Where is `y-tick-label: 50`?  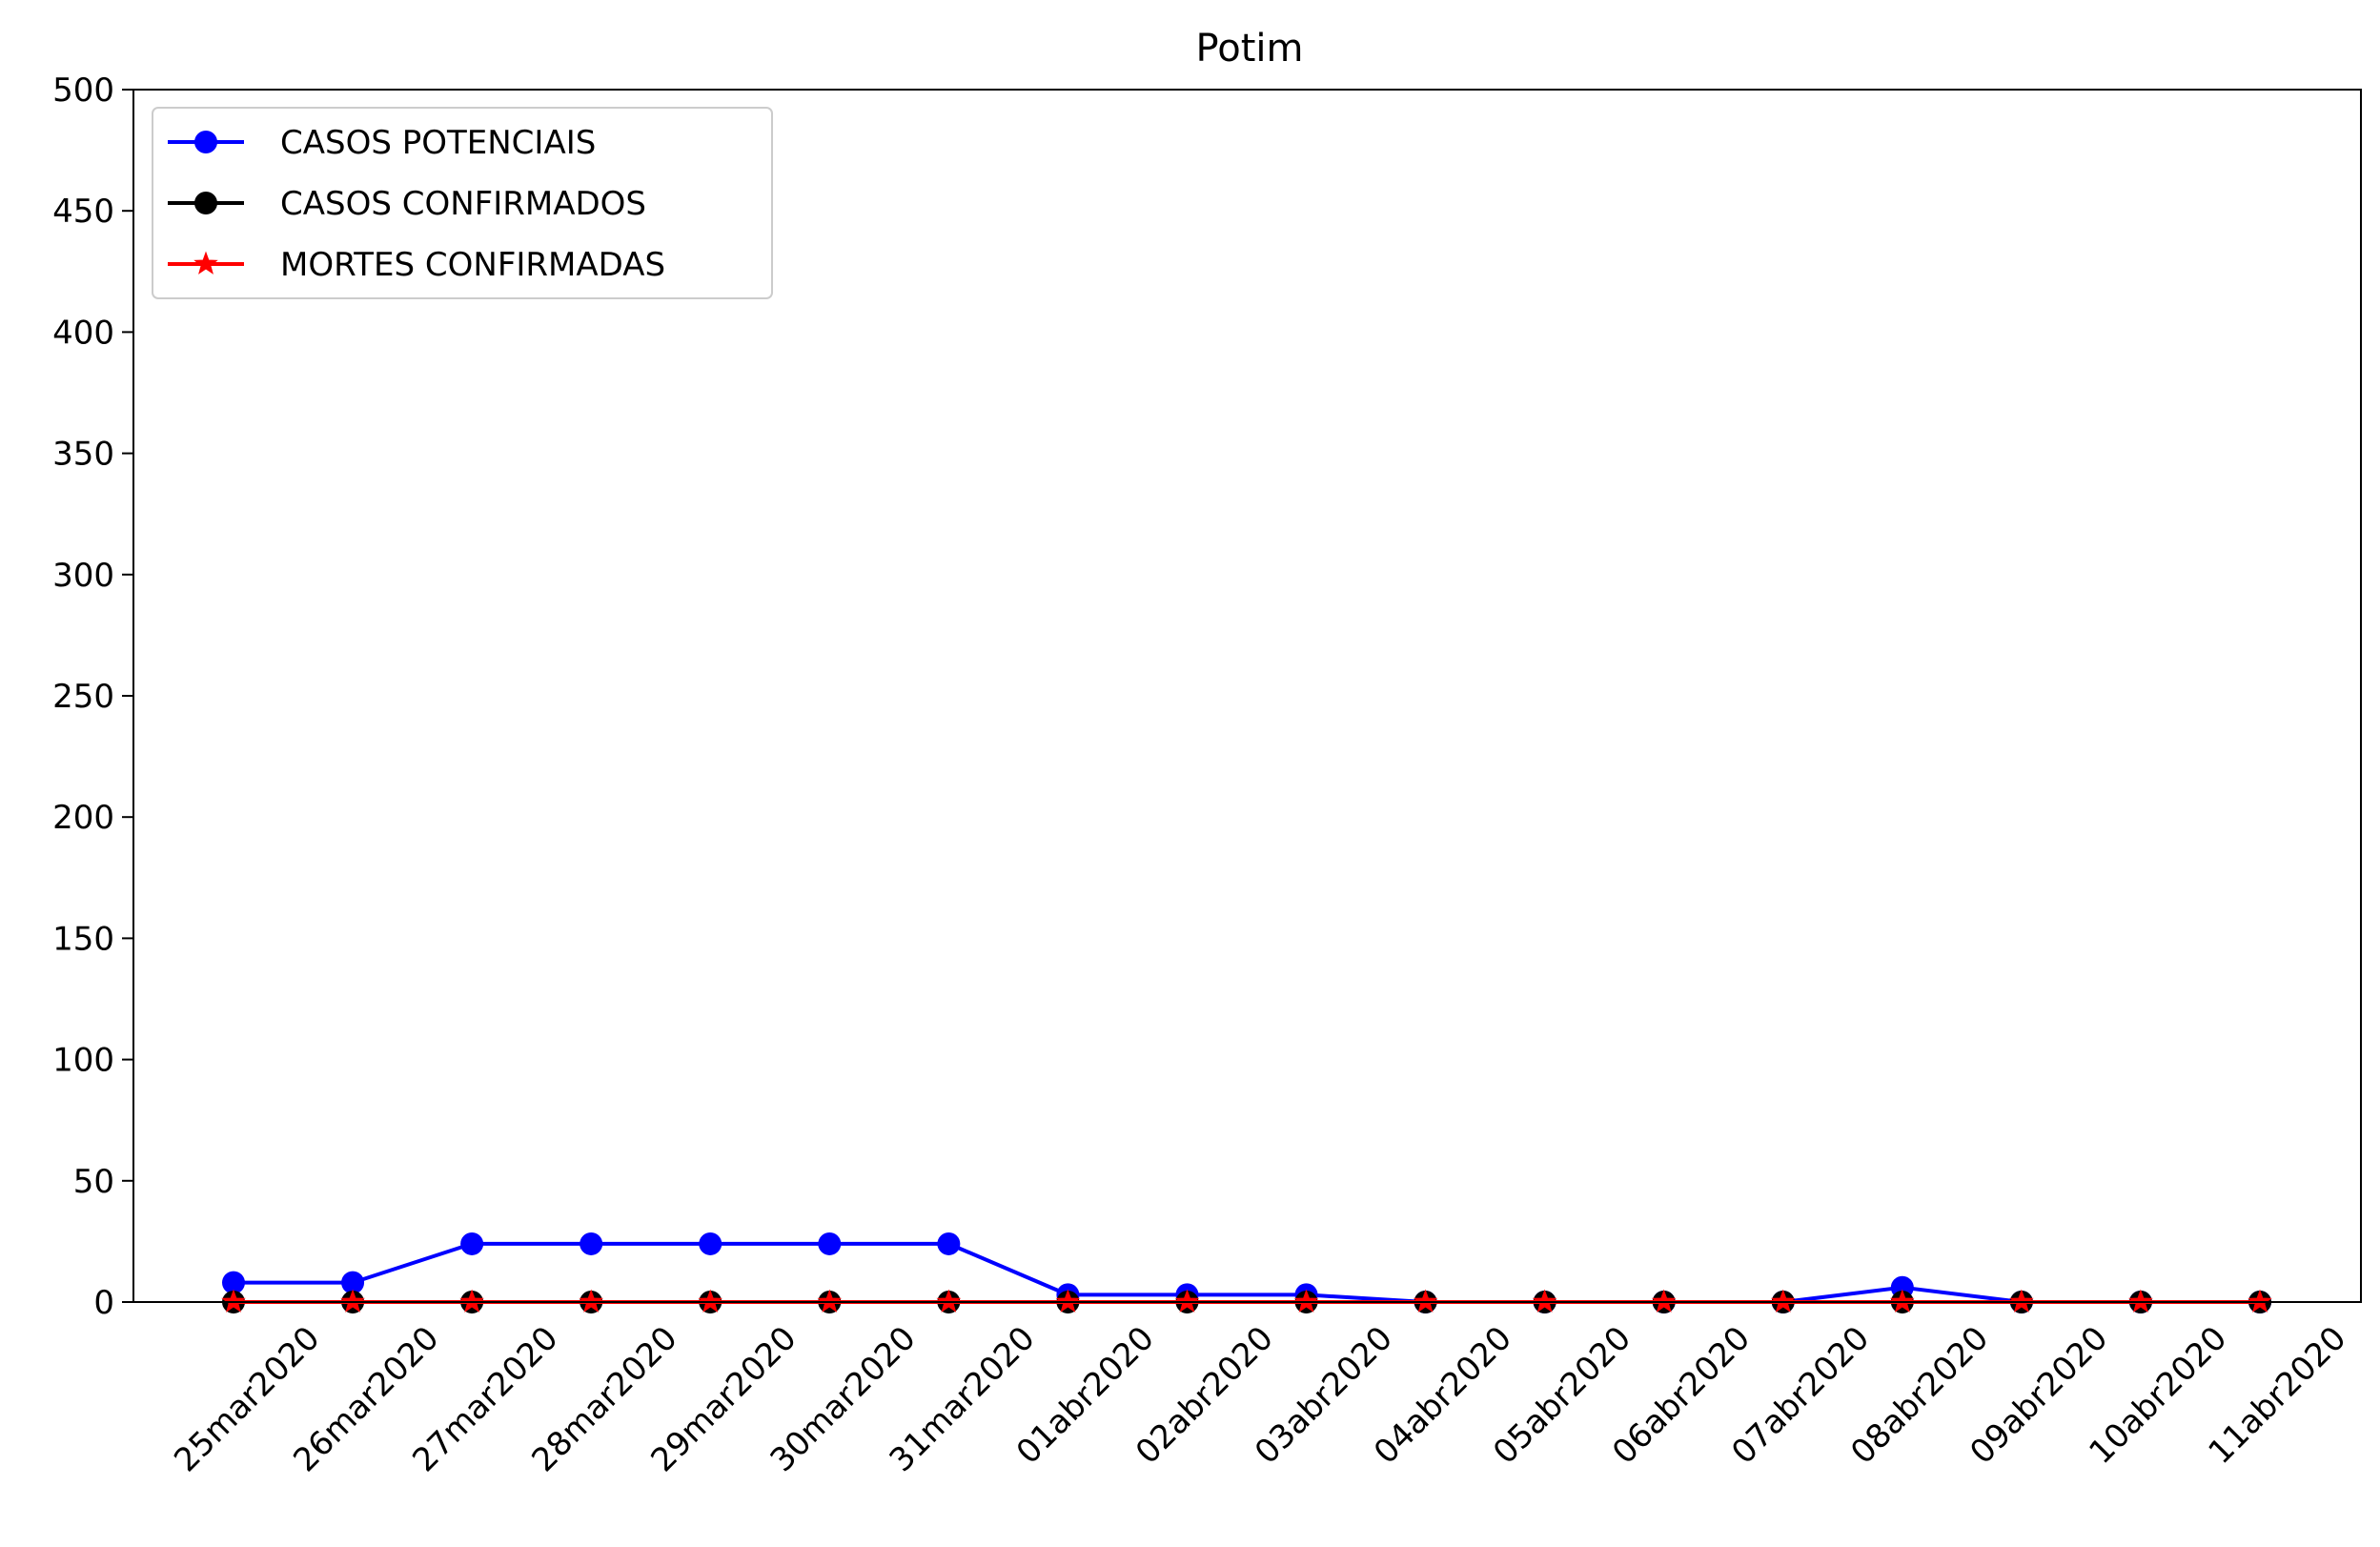 y-tick-label: 50 is located at coordinates (93, 1182).